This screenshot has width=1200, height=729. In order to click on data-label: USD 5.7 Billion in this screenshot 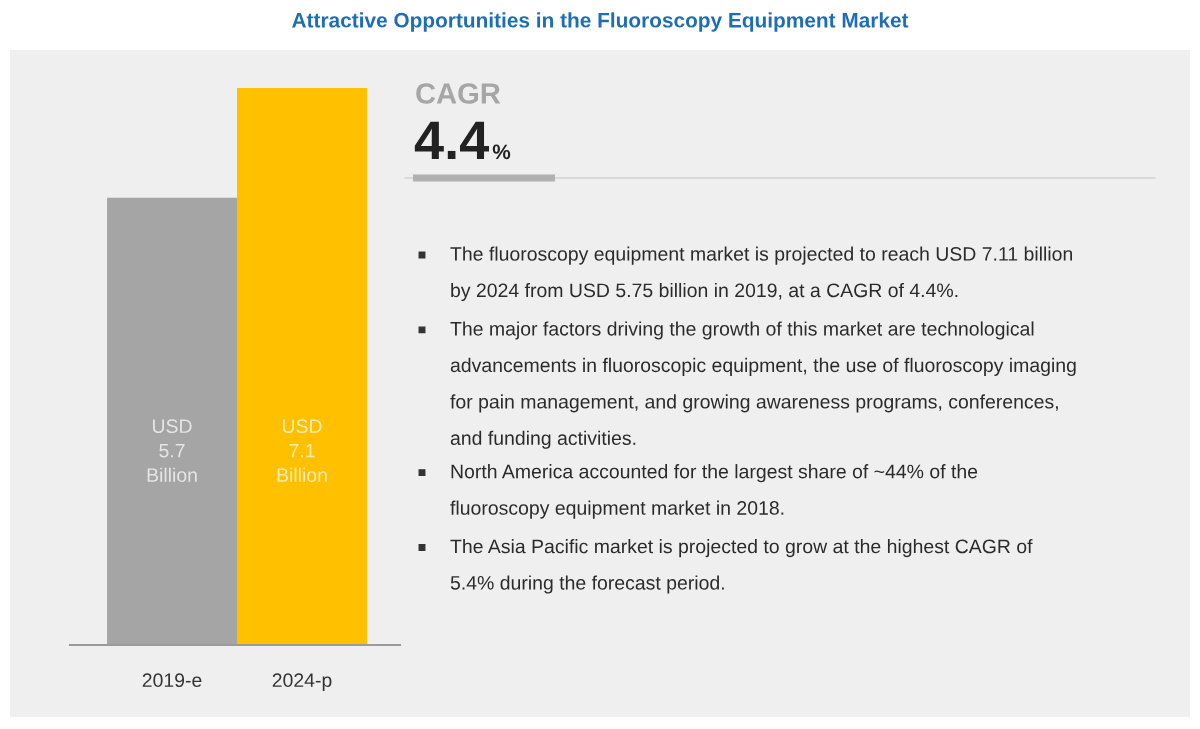, I will do `click(172, 450)`.